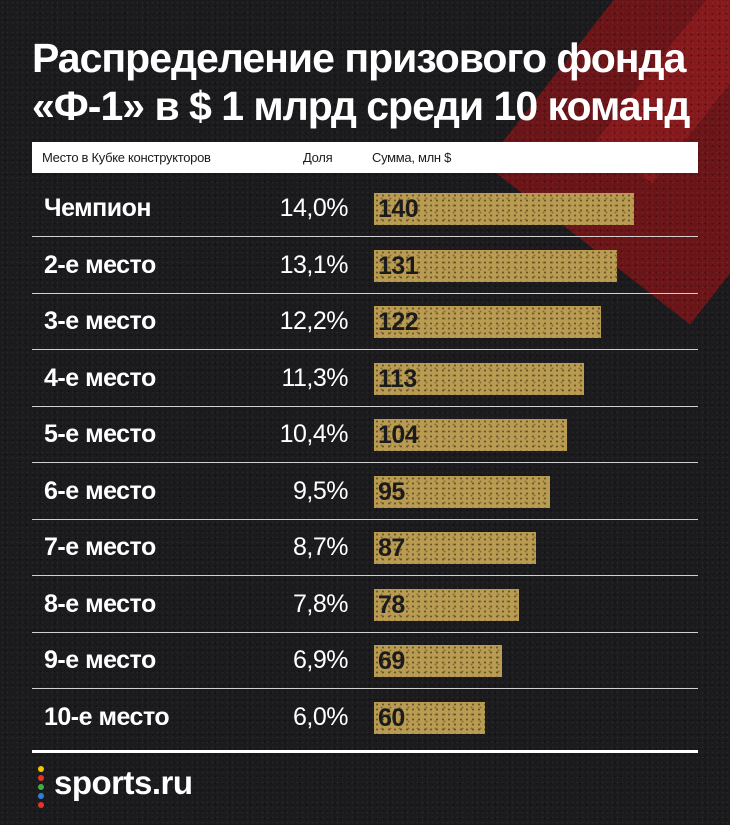 The width and height of the screenshot is (730, 825). Describe the element at coordinates (391, 604) in the screenshot. I see `bar-value-label: 78` at that location.